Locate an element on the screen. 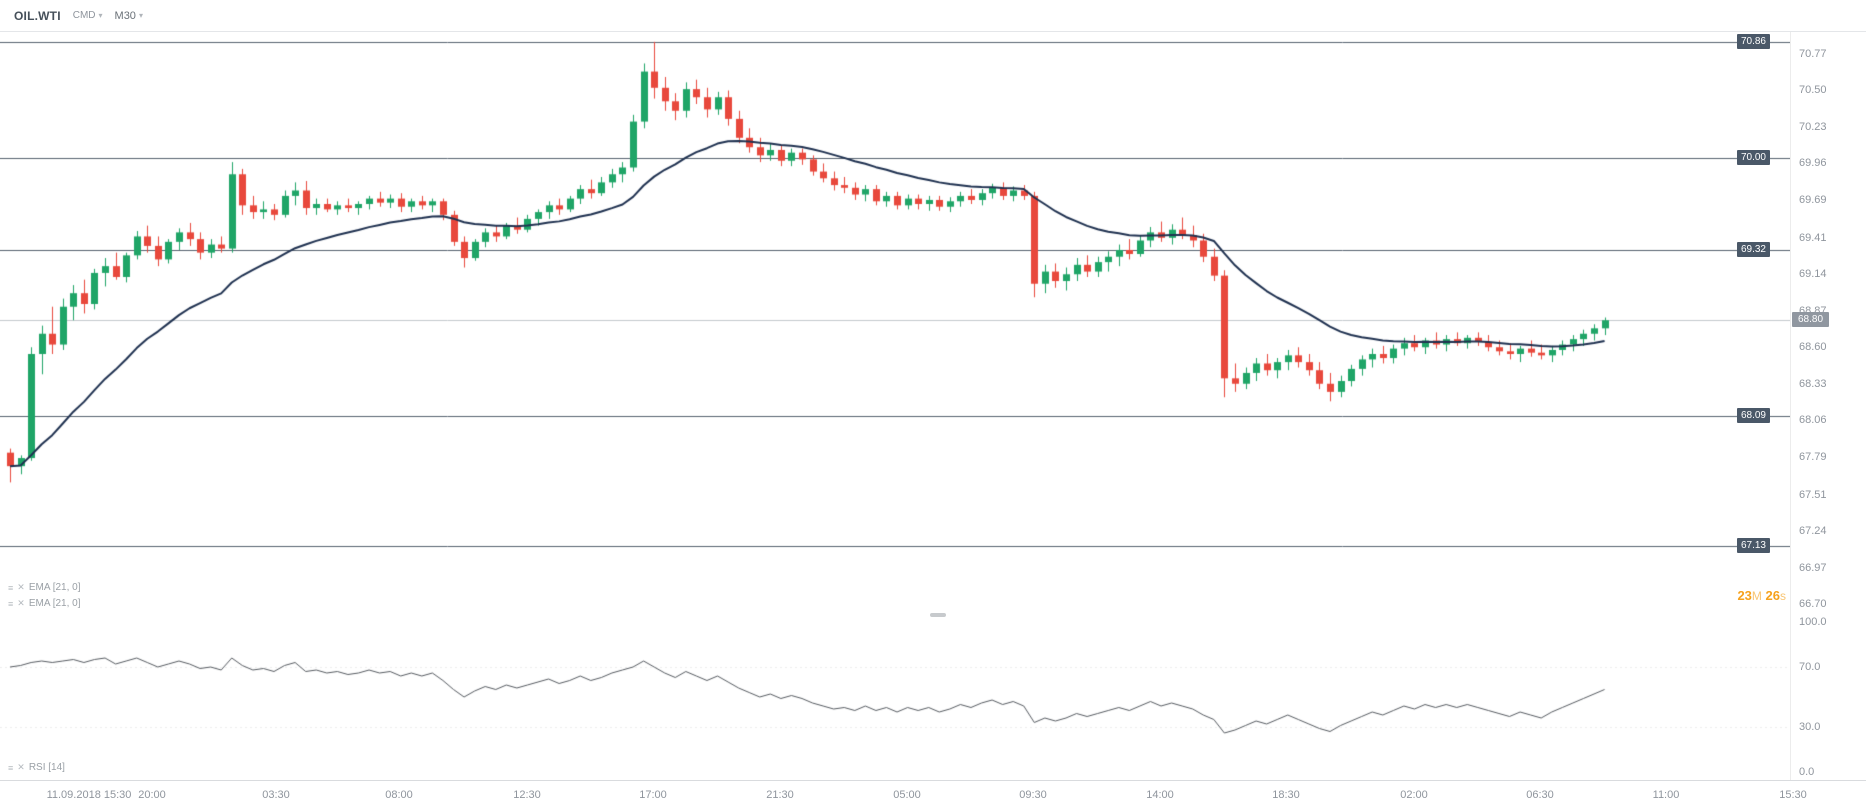  timeframe-label: M30 is located at coordinates (125, 15).